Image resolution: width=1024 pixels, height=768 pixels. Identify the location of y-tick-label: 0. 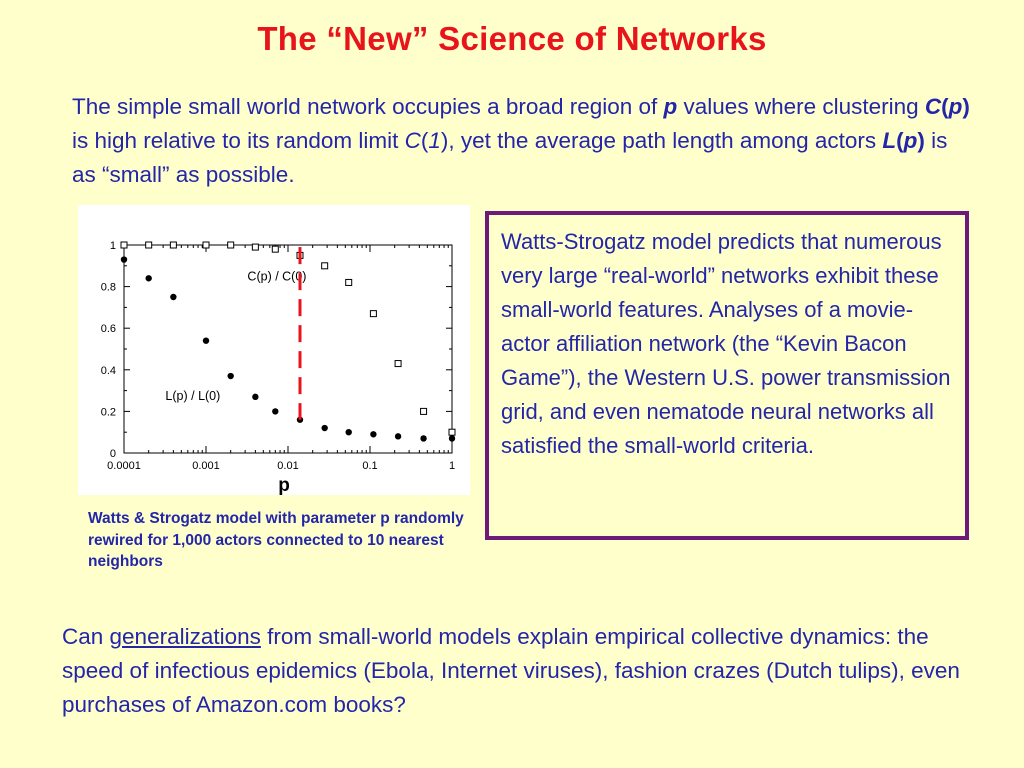
(113, 454).